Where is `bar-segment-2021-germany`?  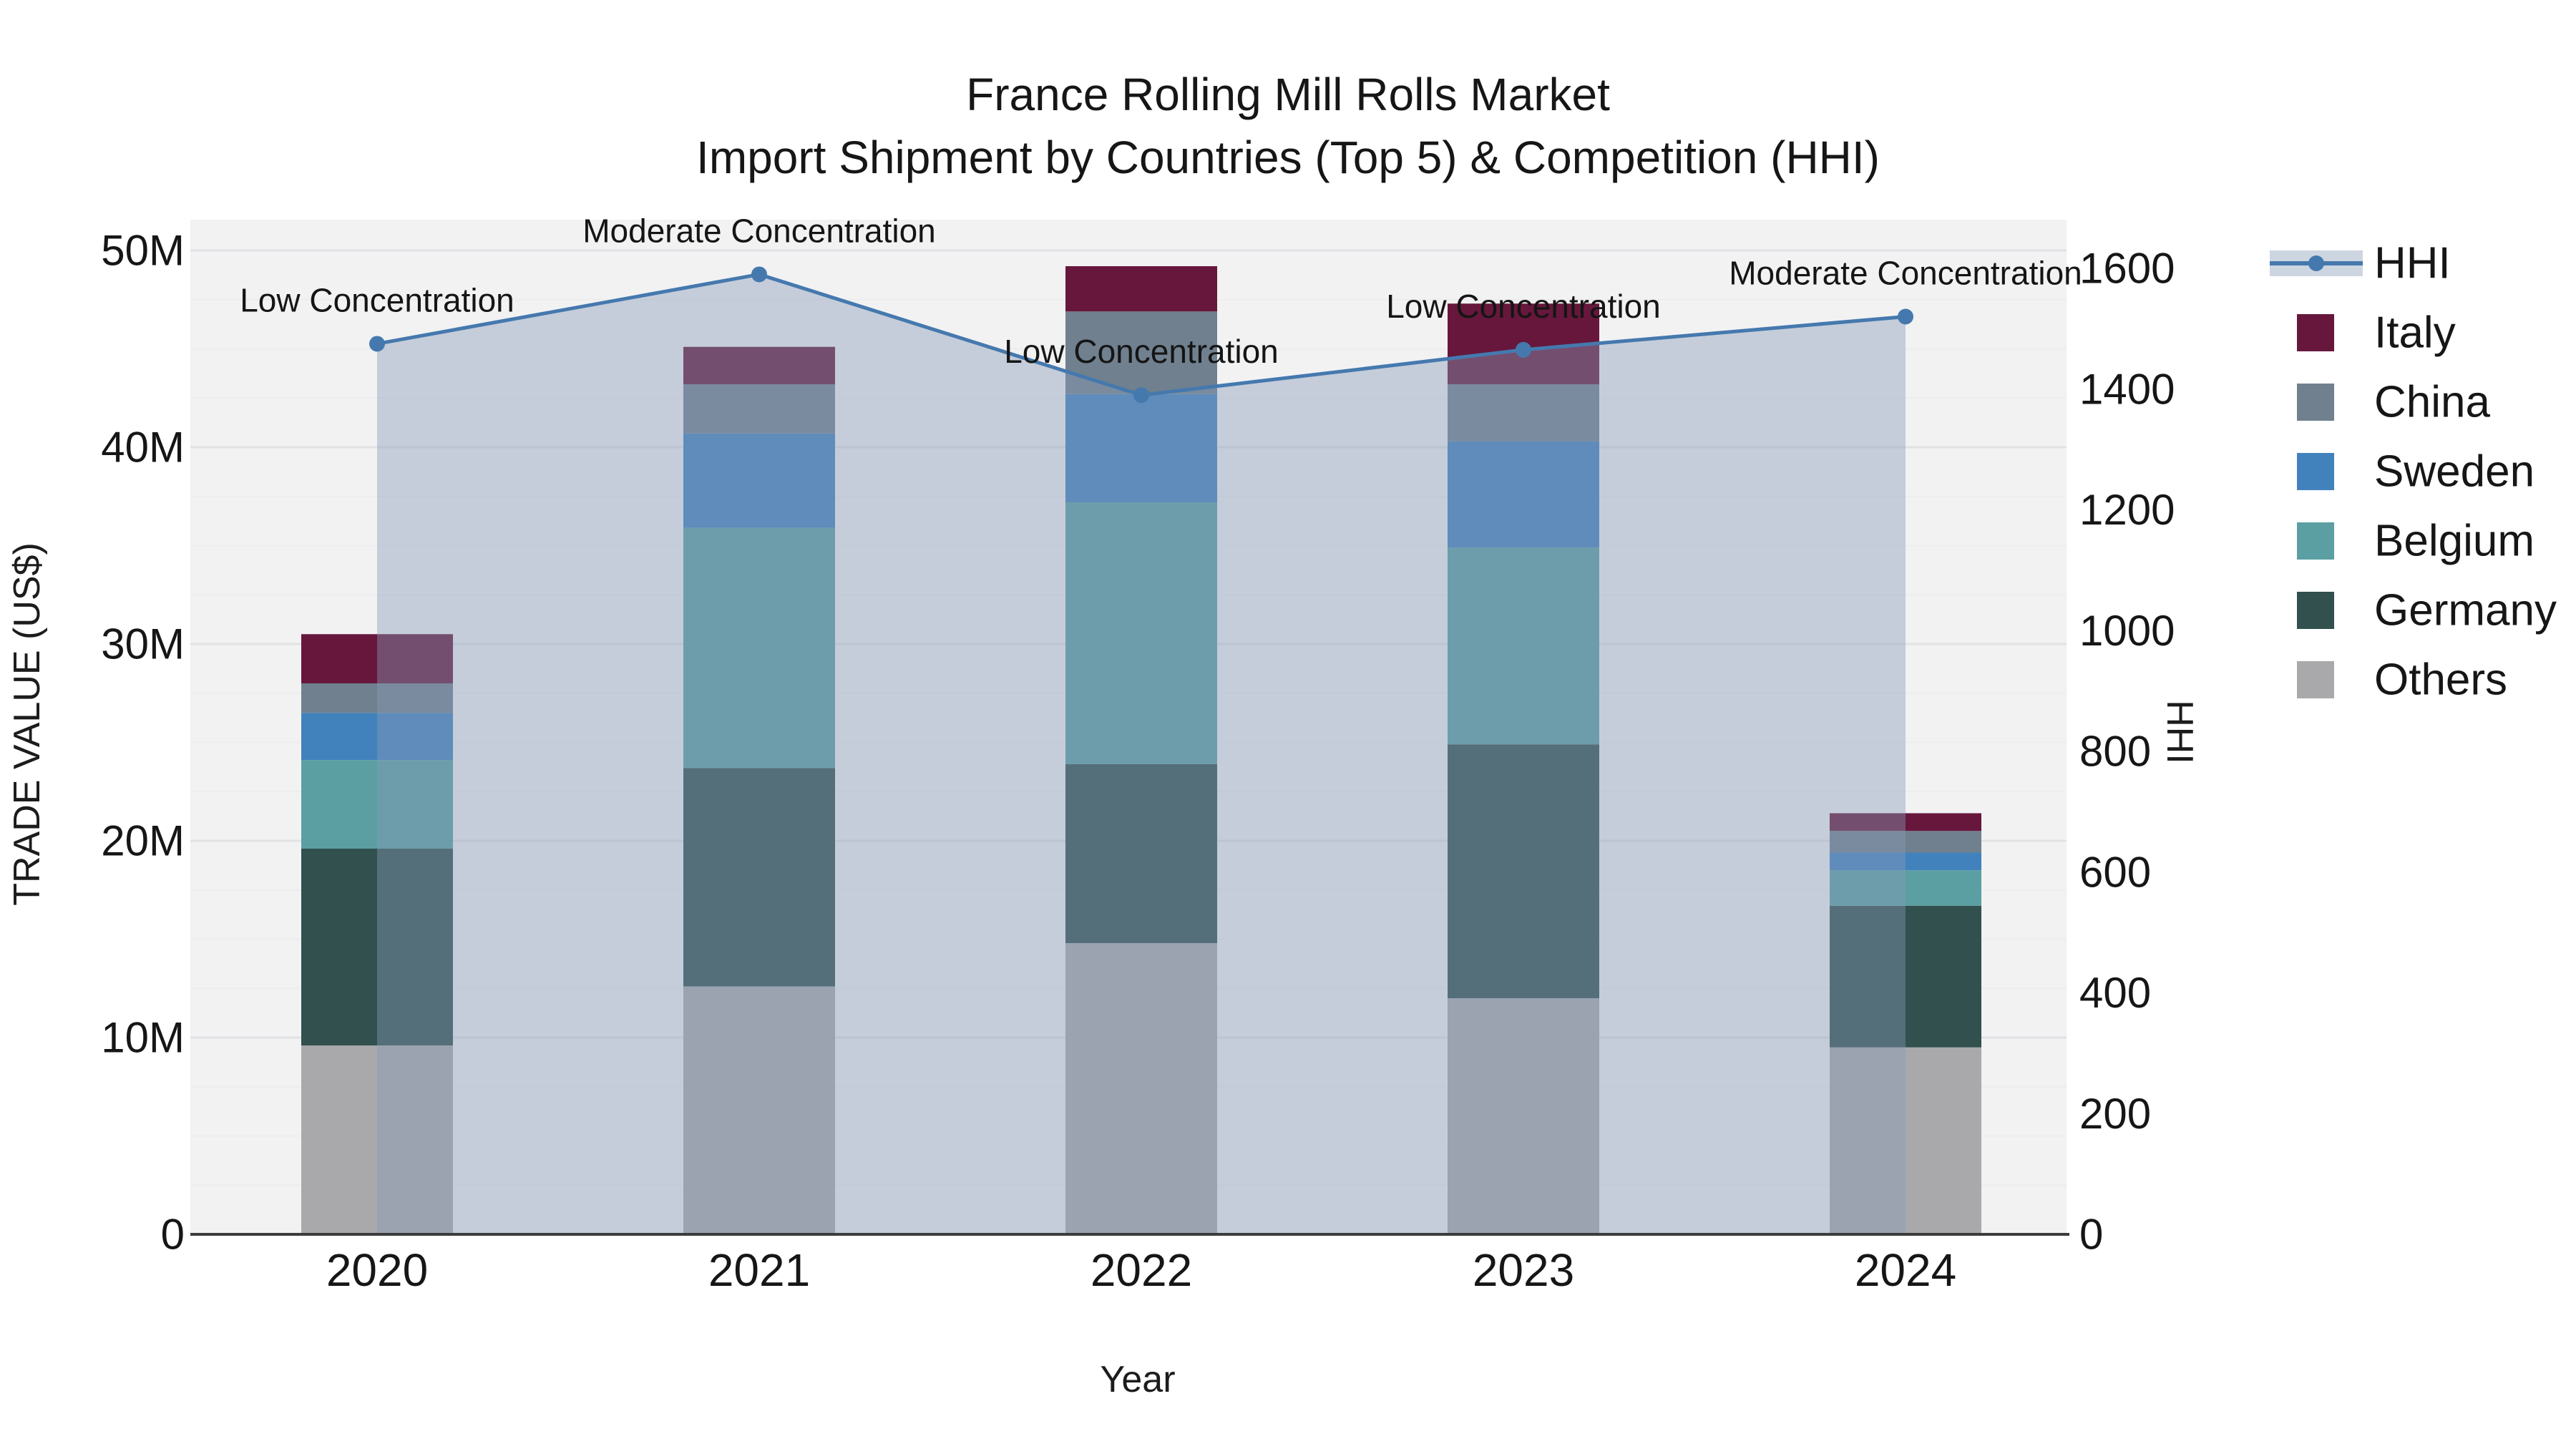
bar-segment-2021-germany is located at coordinates (759, 877).